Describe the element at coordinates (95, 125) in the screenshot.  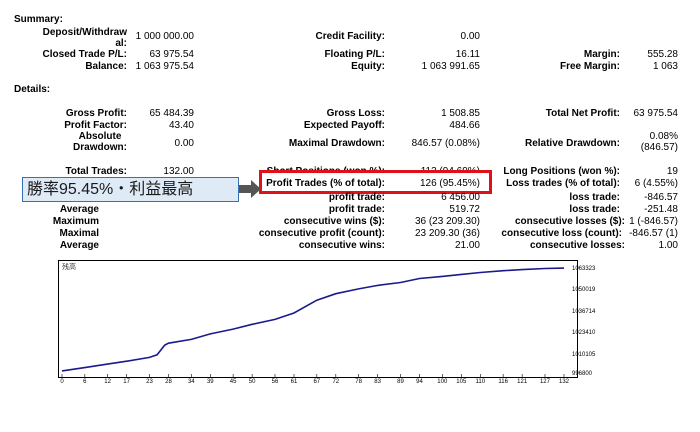
I see `profit-factor-label: Profit Factor:` at that location.